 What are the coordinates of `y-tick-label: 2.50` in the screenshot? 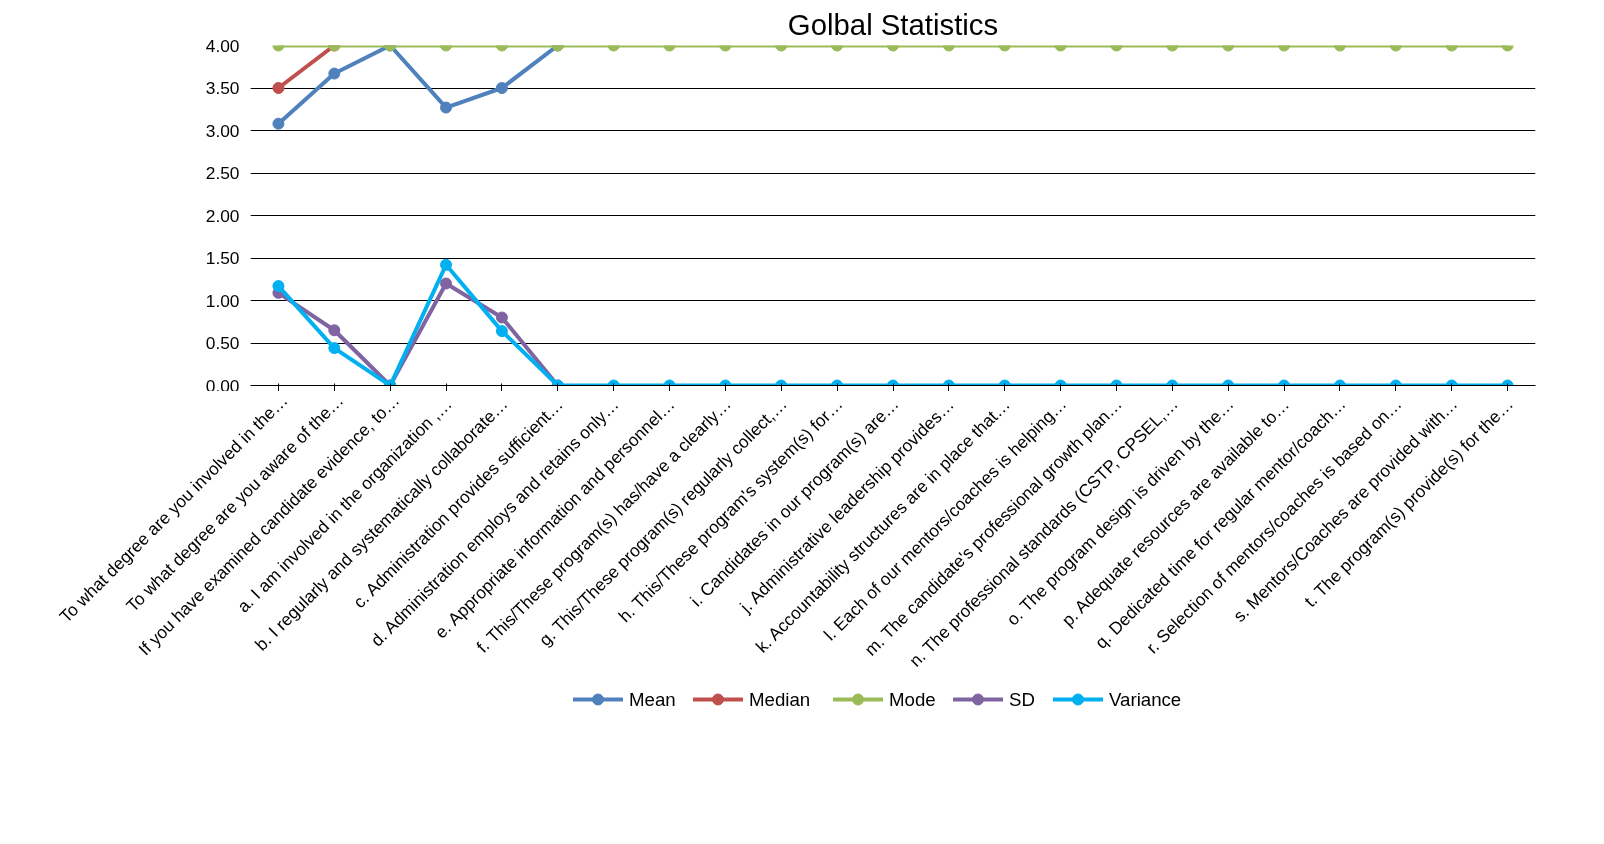 It's located at (222, 173).